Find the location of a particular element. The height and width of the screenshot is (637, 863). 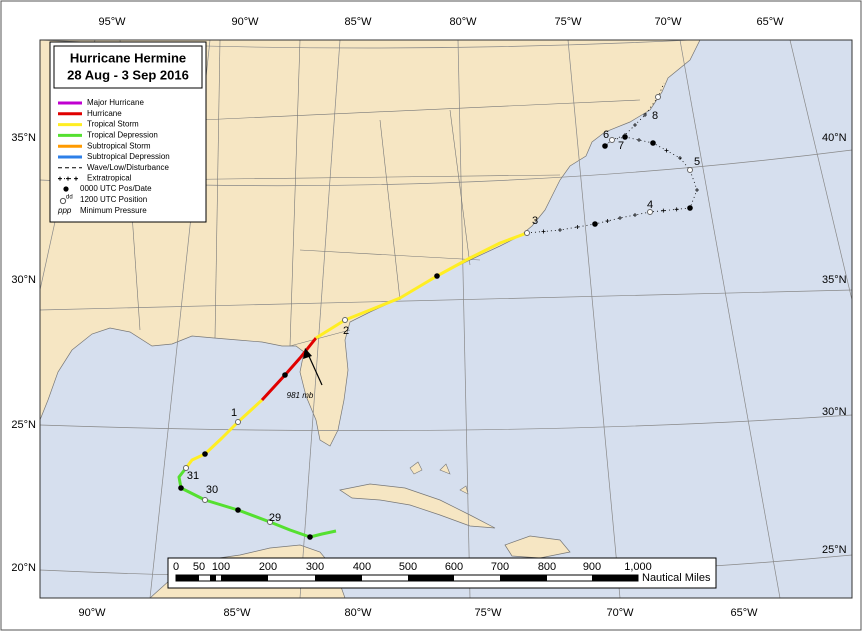

track-date-label: 6 is located at coordinates (606, 135).